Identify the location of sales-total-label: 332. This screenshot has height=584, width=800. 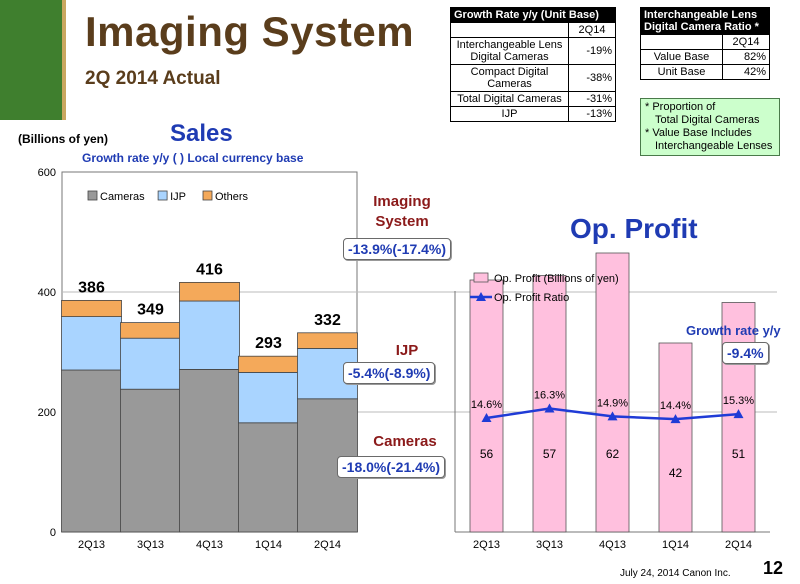
(327, 320).